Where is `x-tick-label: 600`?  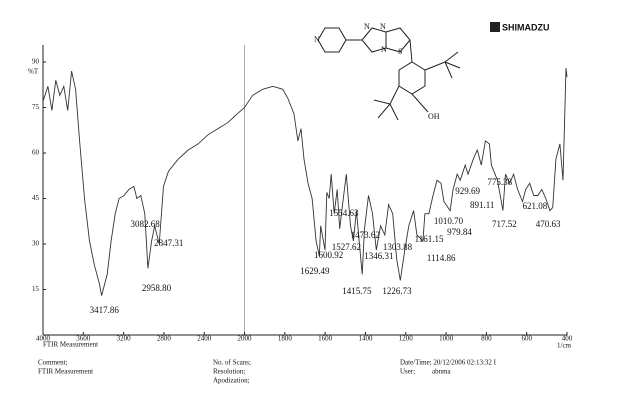 x-tick-label: 600 is located at coordinates (526, 339).